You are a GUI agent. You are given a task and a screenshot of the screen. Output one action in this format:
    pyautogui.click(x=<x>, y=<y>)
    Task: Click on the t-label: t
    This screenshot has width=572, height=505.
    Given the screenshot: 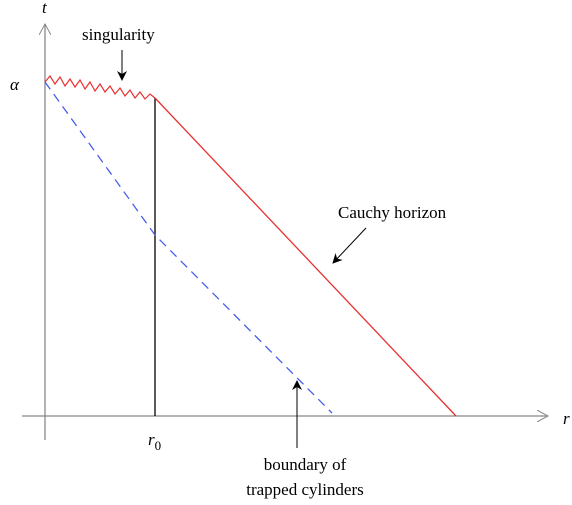 What is the action you would take?
    pyautogui.click(x=45, y=8)
    